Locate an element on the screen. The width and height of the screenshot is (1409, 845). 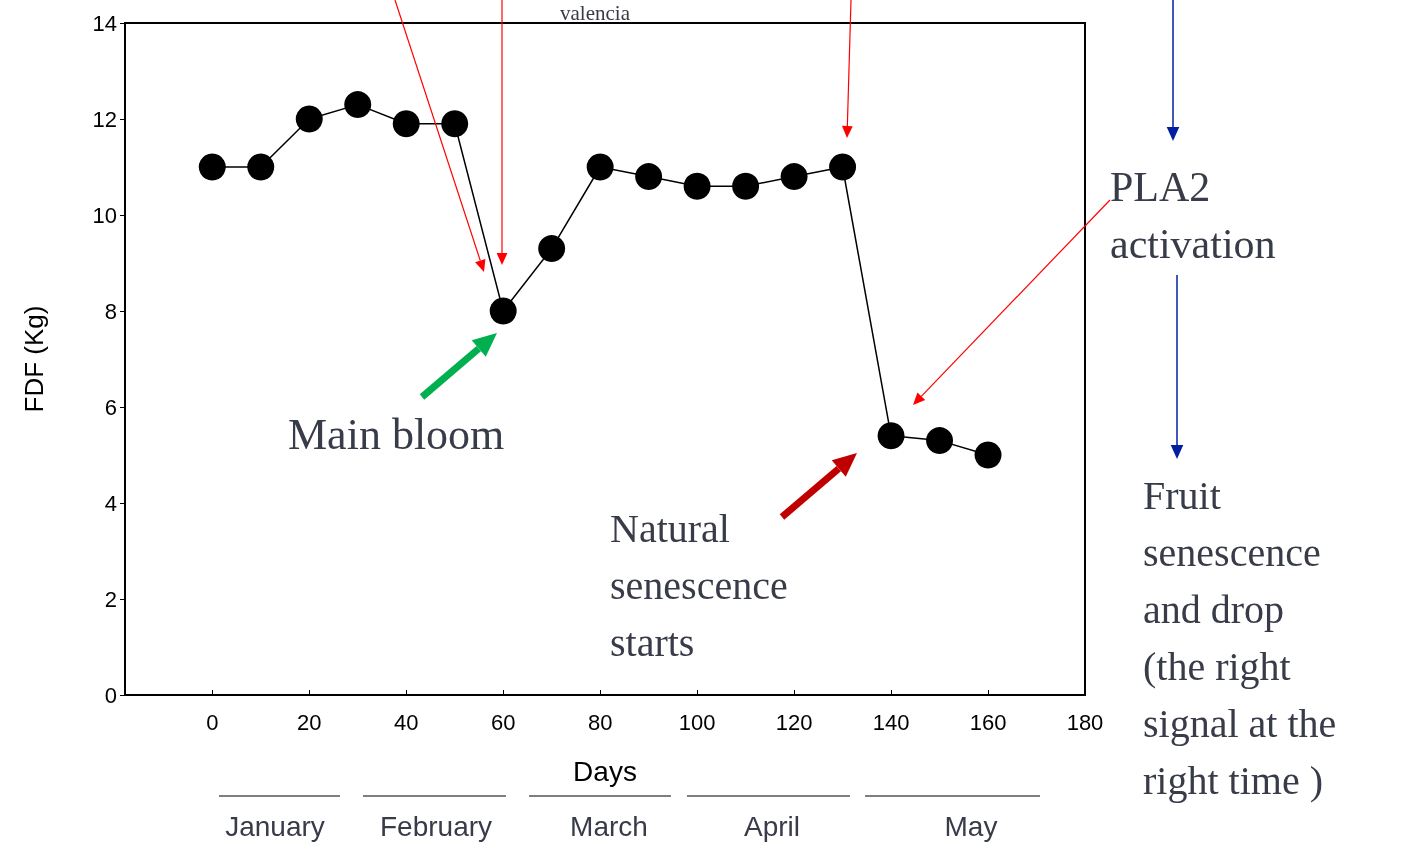
text: Fruit senescence and drop (the right signal at the right time ) is located at coordinates (1240, 638).